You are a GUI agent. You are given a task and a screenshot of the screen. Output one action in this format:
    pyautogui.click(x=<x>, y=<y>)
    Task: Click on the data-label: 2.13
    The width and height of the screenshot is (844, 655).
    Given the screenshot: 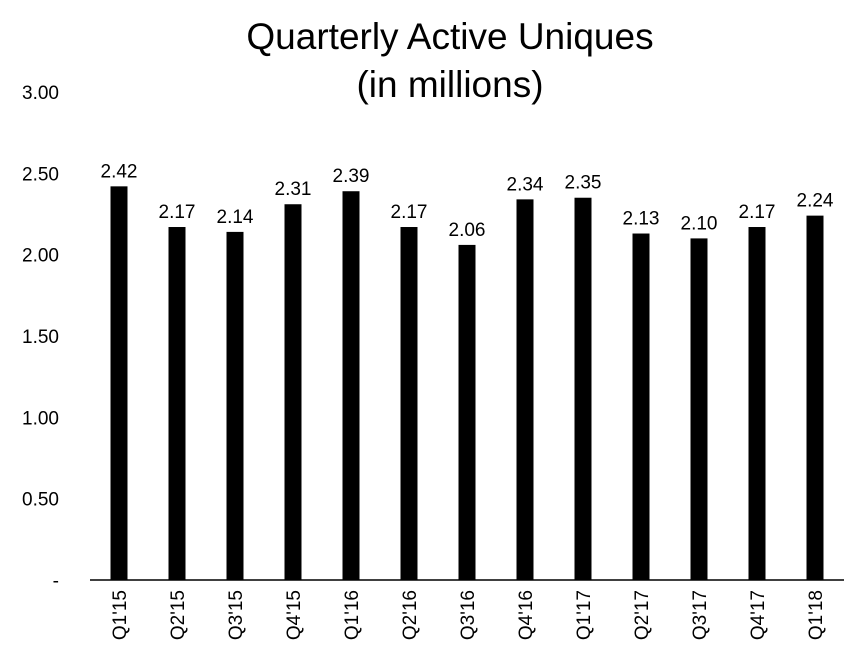 What is the action you would take?
    pyautogui.click(x=641, y=219)
    